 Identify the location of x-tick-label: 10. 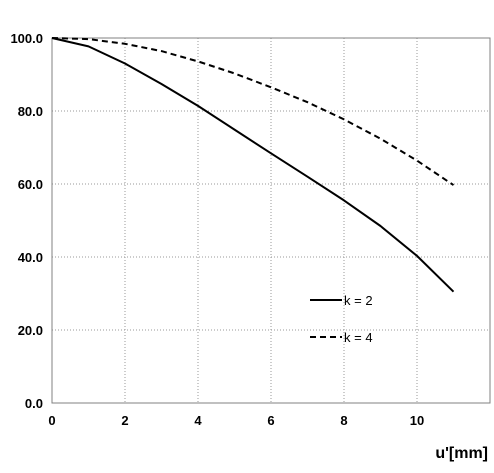
(417, 420).